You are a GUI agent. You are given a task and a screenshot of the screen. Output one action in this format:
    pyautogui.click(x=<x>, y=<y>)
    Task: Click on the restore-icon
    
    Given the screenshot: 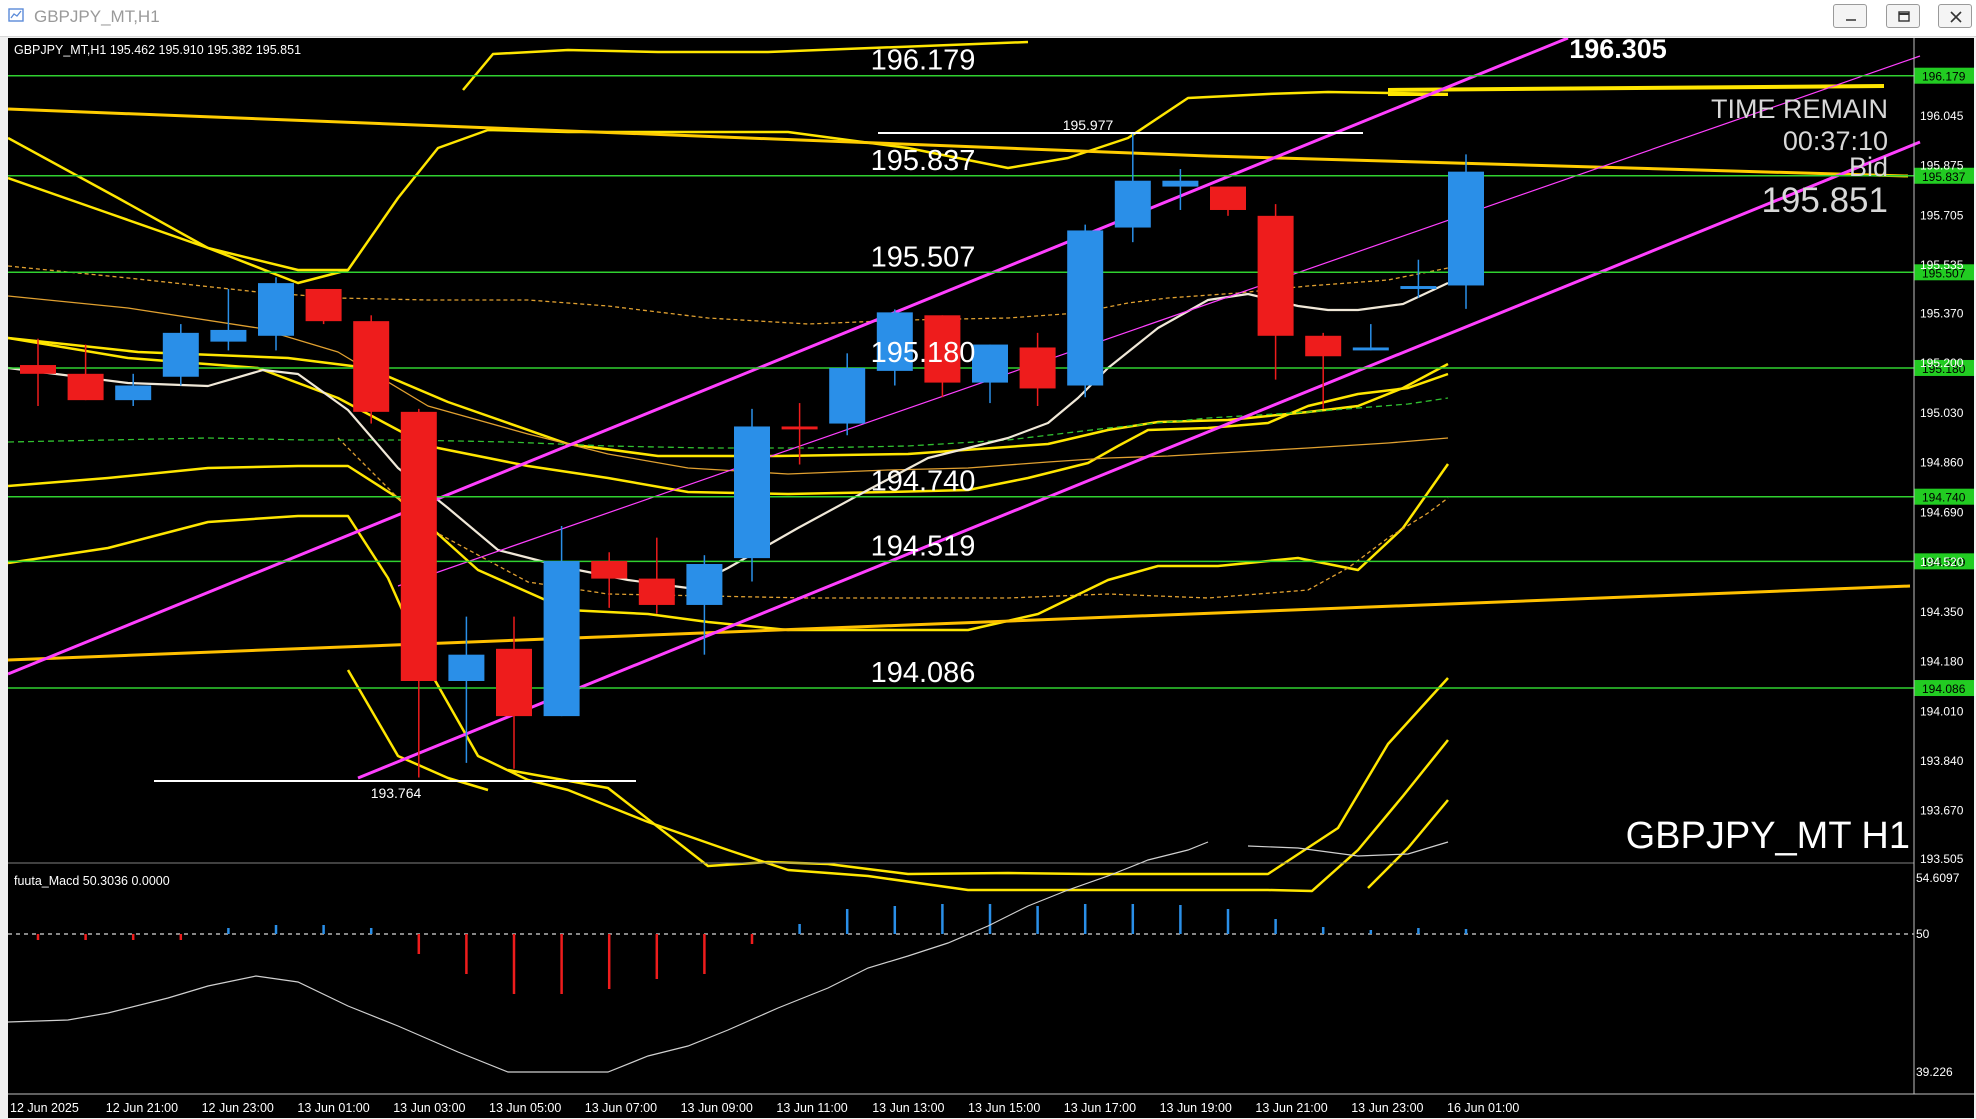 What is the action you would take?
    pyautogui.click(x=1904, y=16)
    